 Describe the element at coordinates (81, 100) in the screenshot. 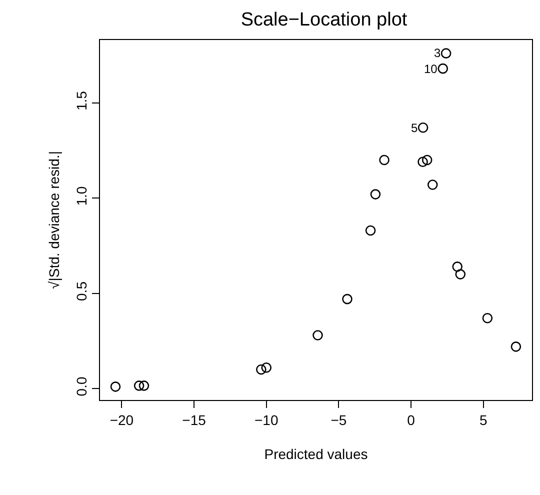

I see `y-tick-label: 1.5` at that location.